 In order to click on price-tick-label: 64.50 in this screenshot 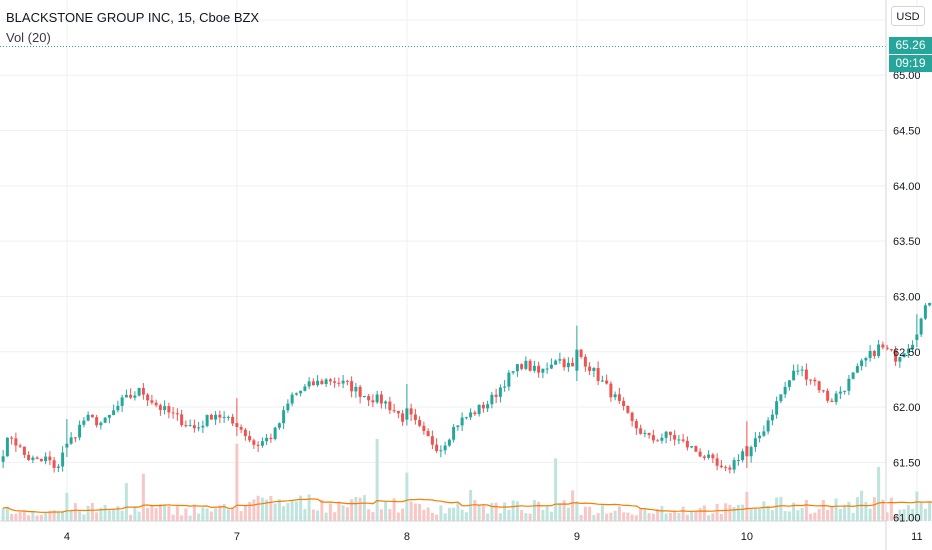, I will do `click(907, 132)`.